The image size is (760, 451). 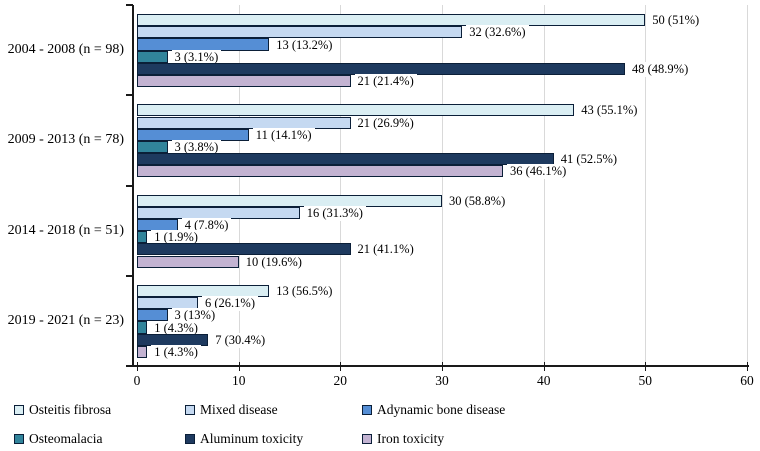 I want to click on bar-value-label: 21 (21.4%), so click(x=385, y=82).